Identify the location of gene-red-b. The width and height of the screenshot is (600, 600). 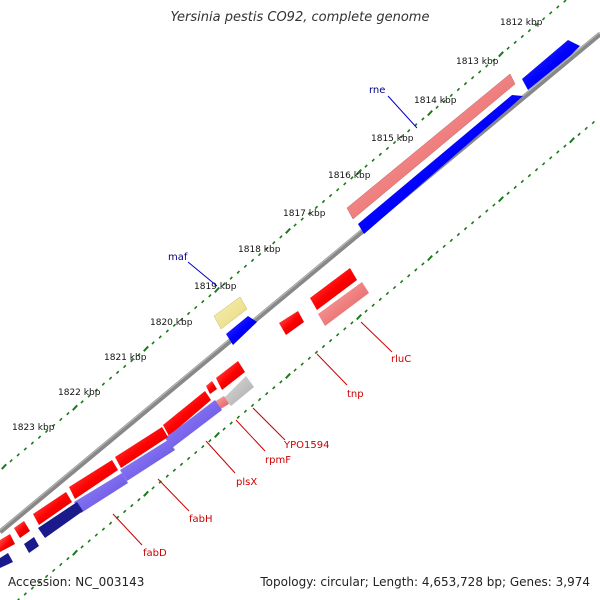
(230, 375).